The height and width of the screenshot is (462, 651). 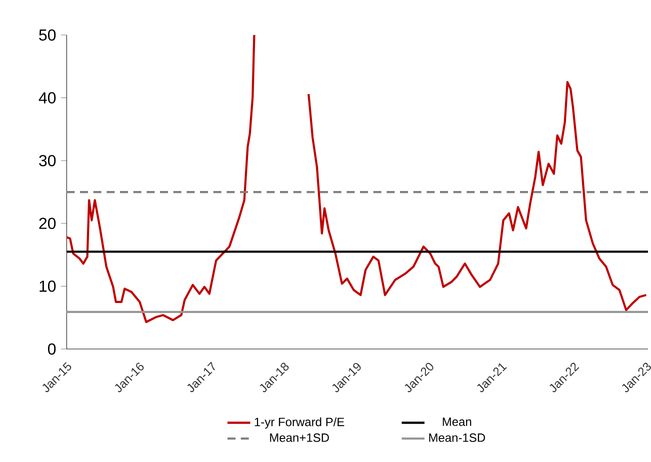 What do you see at coordinates (299, 423) in the screenshot?
I see `legend-label: 1-yr Forward P/E` at bounding box center [299, 423].